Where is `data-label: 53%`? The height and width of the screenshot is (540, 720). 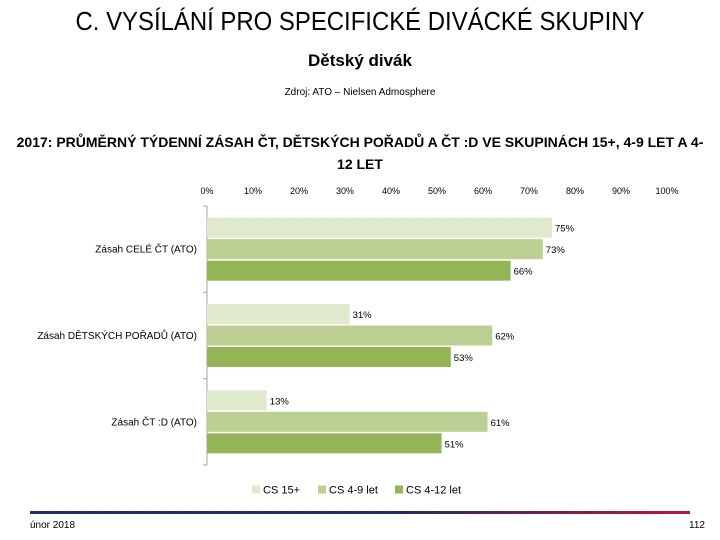 data-label: 53% is located at coordinates (464, 358).